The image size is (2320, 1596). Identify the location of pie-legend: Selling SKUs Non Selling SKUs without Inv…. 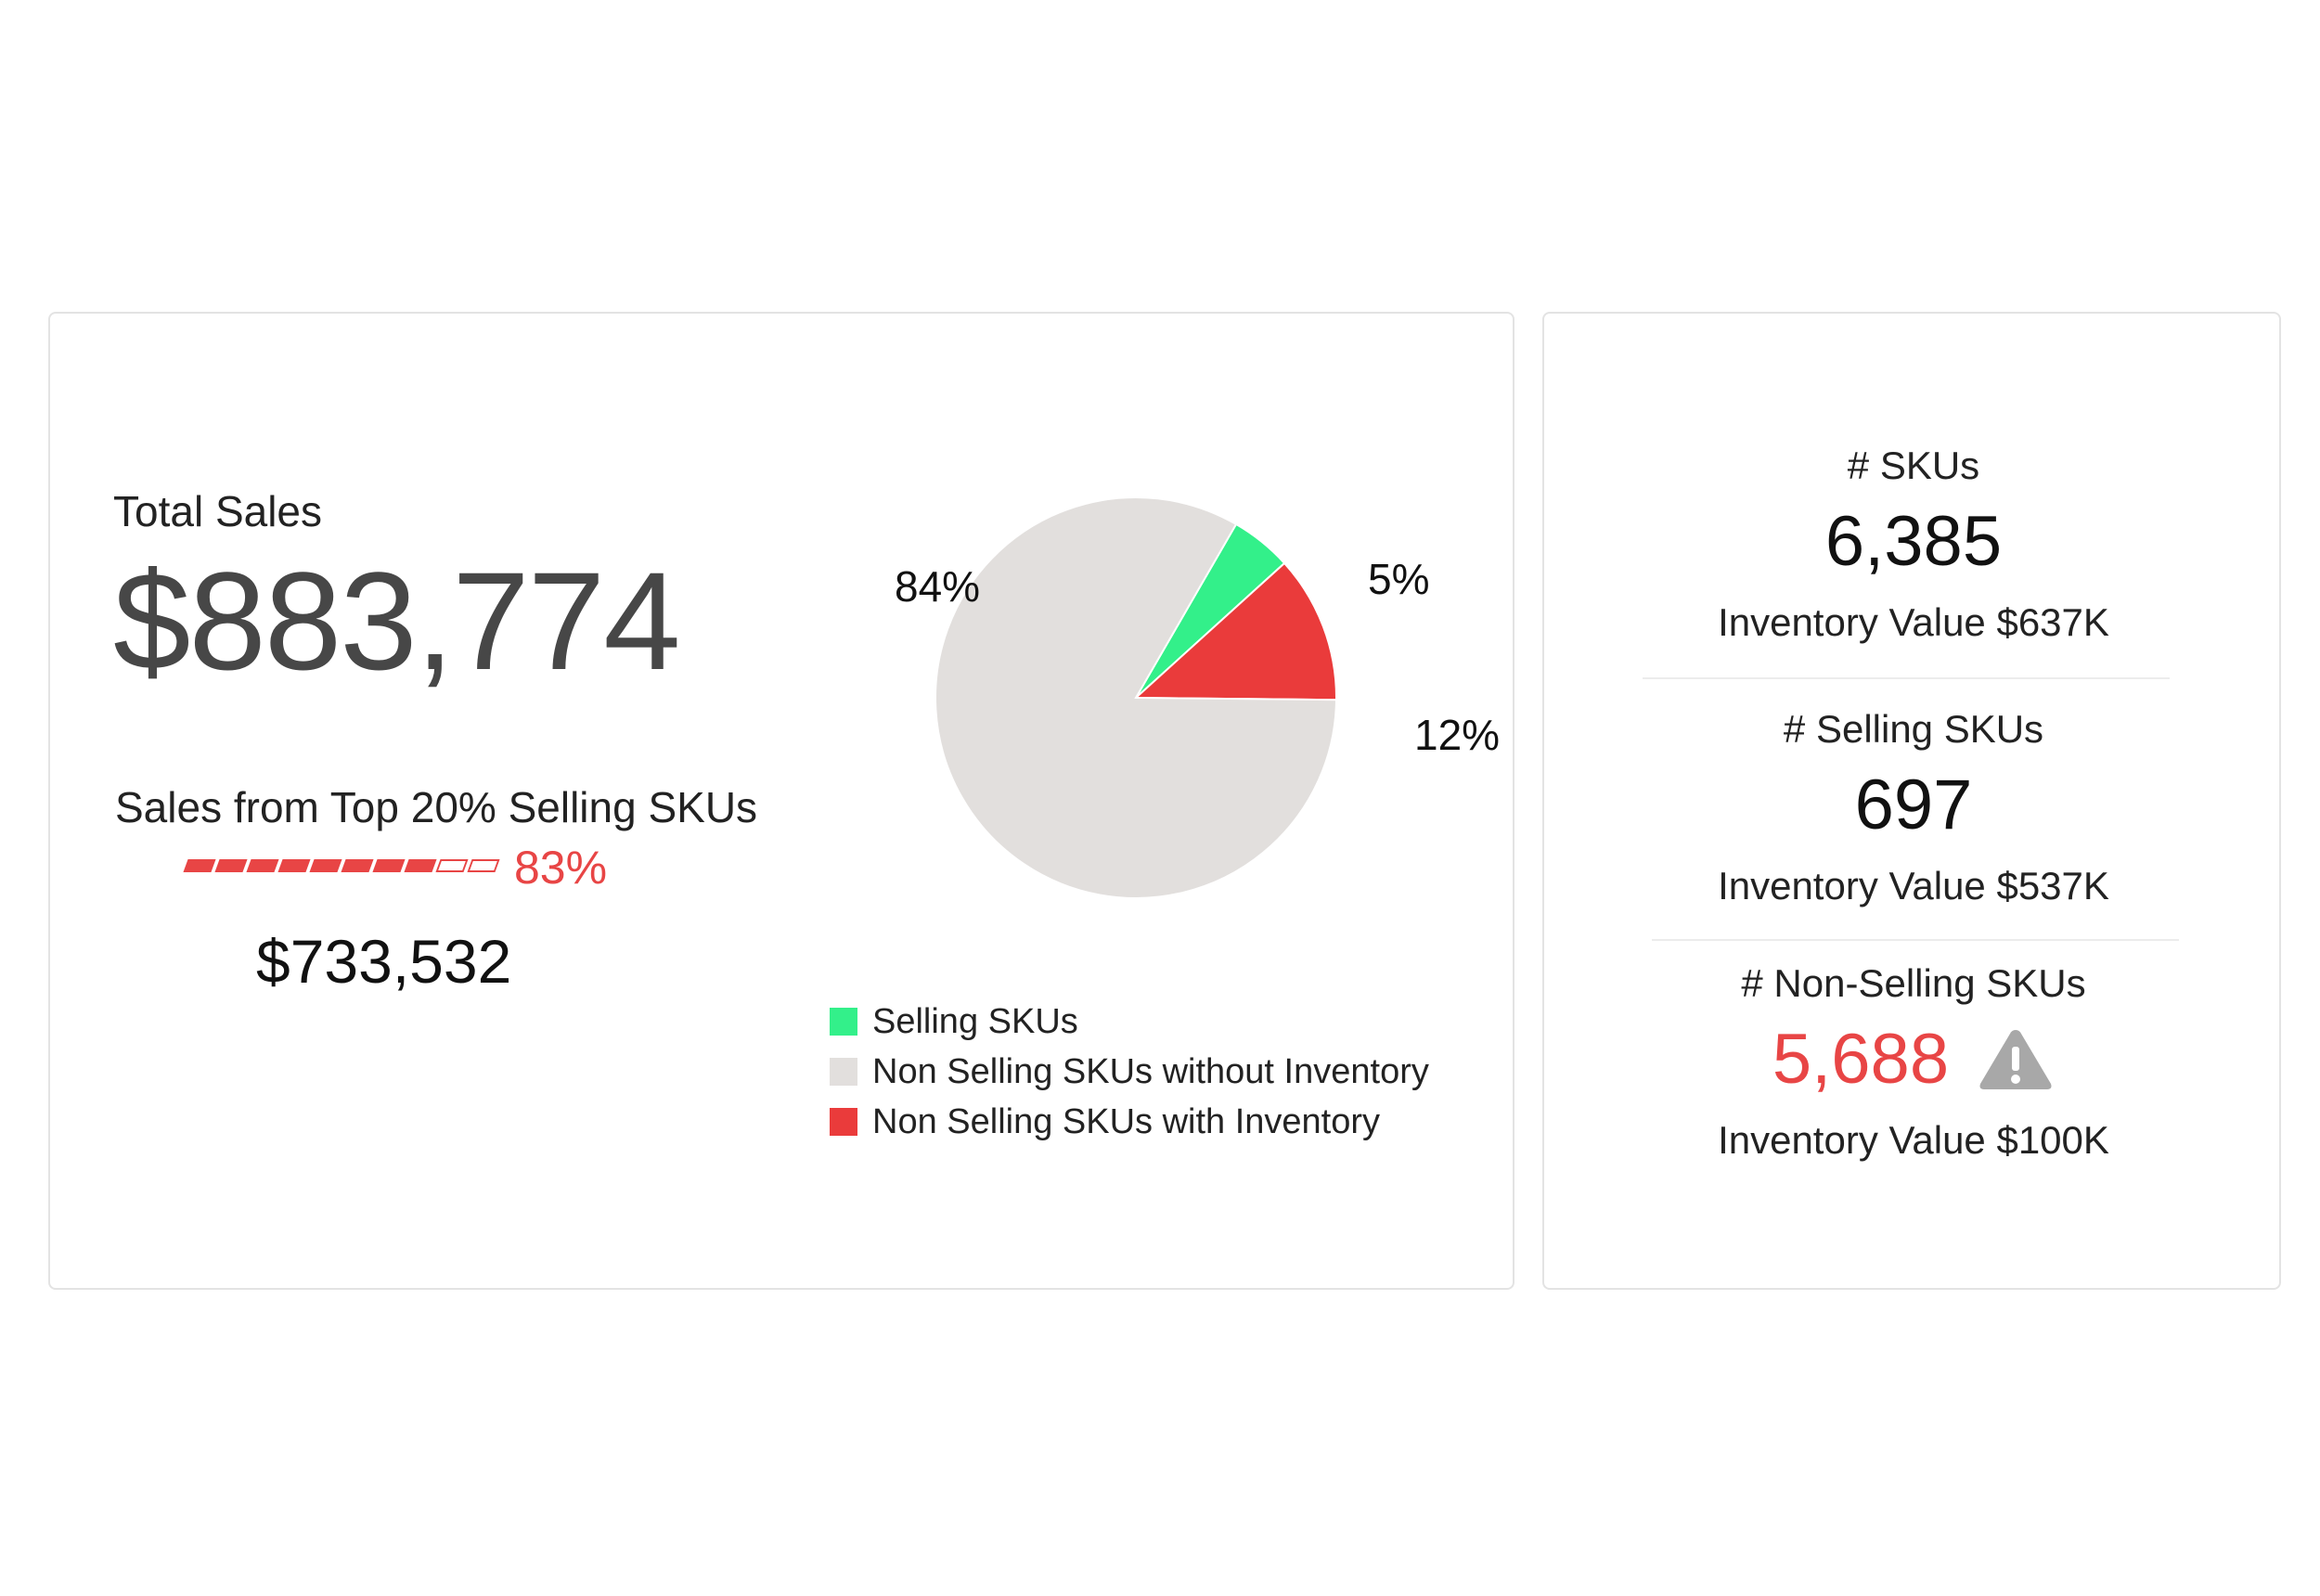
(1130, 1072).